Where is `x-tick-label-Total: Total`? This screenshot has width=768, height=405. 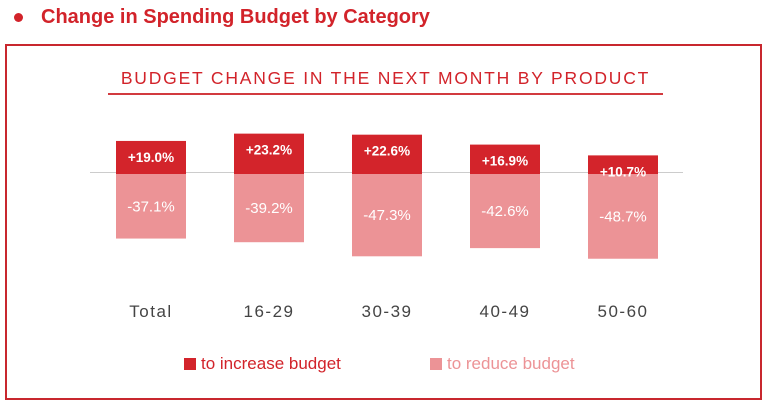 x-tick-label-Total: Total is located at coordinates (150, 311).